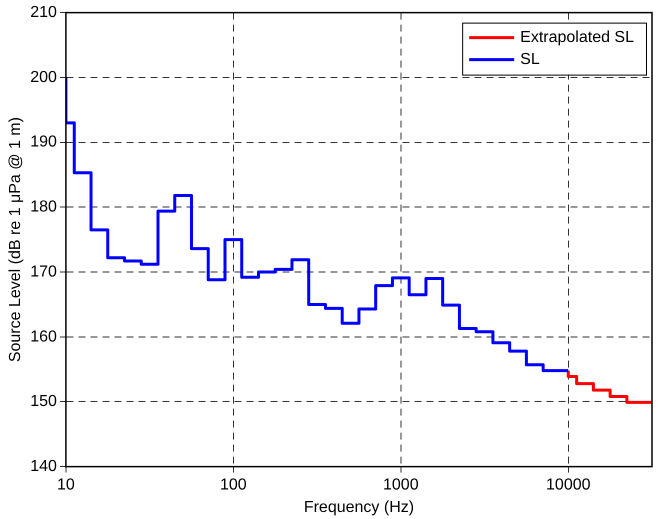 This screenshot has width=661, height=519. What do you see at coordinates (233, 485) in the screenshot?
I see `x-tick-label: 100` at bounding box center [233, 485].